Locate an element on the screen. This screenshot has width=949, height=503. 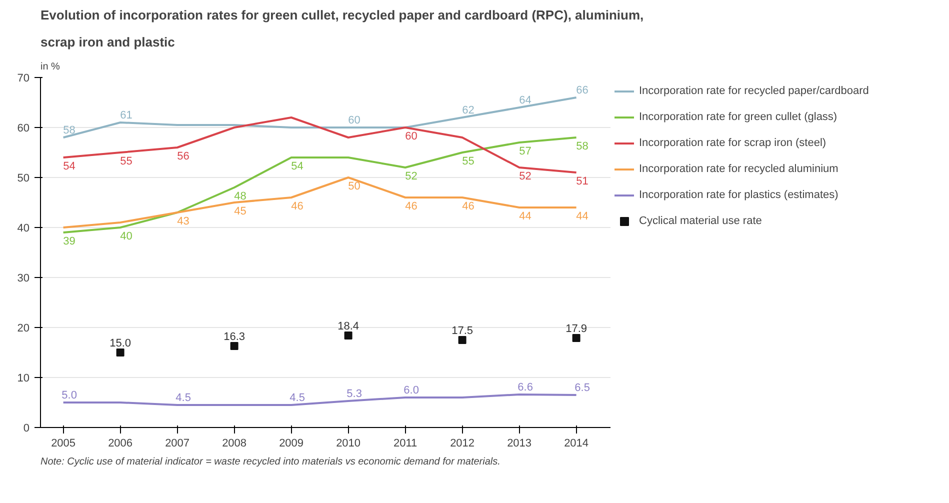
data-label: 57 is located at coordinates (525, 152).